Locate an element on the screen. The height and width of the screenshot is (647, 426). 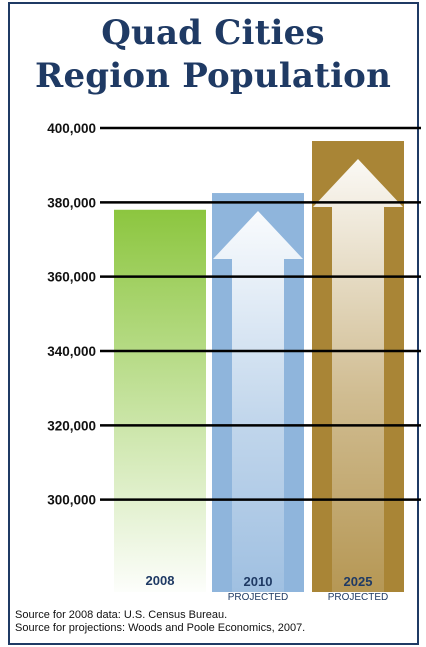
y-tick-label: 380,000 is located at coordinates (71, 202).